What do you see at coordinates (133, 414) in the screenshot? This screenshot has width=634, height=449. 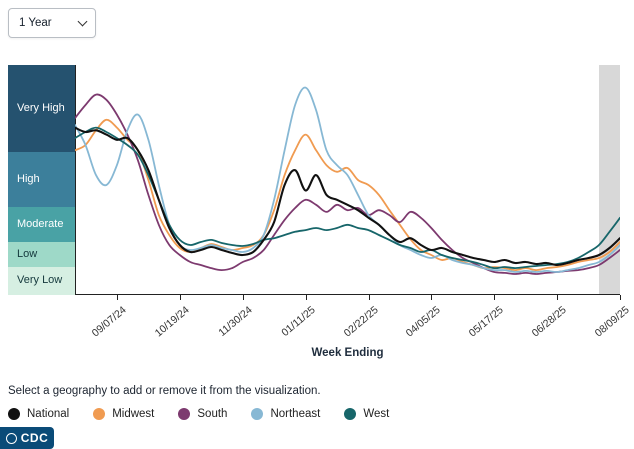 I see `legend-label: Midwest` at bounding box center [133, 414].